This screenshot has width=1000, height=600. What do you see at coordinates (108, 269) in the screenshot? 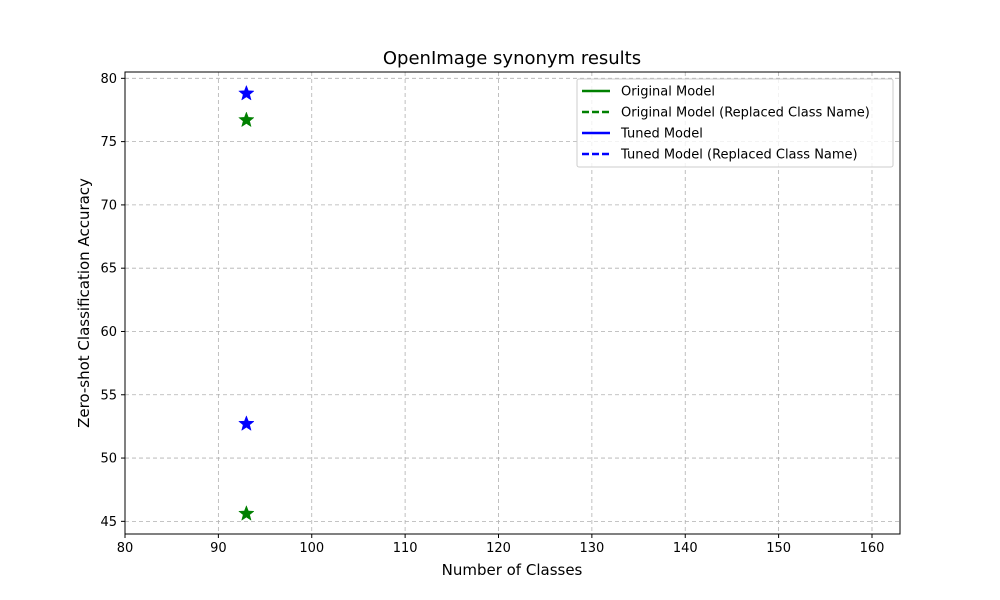
I see `y-tick-label: 65` at bounding box center [108, 269].